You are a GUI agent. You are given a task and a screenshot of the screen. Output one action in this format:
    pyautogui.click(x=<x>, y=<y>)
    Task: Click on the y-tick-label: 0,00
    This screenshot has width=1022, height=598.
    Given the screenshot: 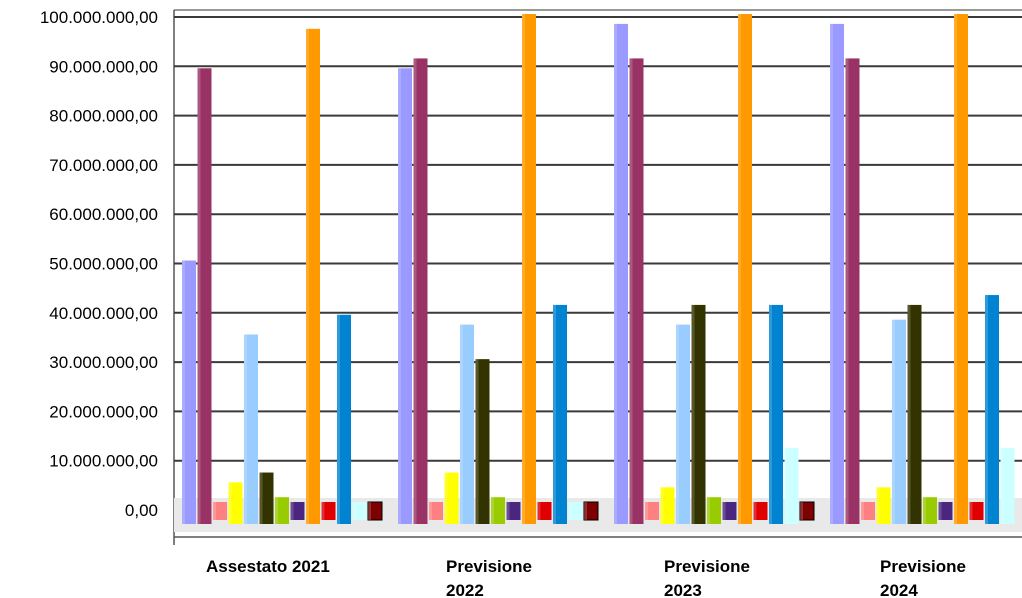 What is the action you would take?
    pyautogui.click(x=141, y=510)
    